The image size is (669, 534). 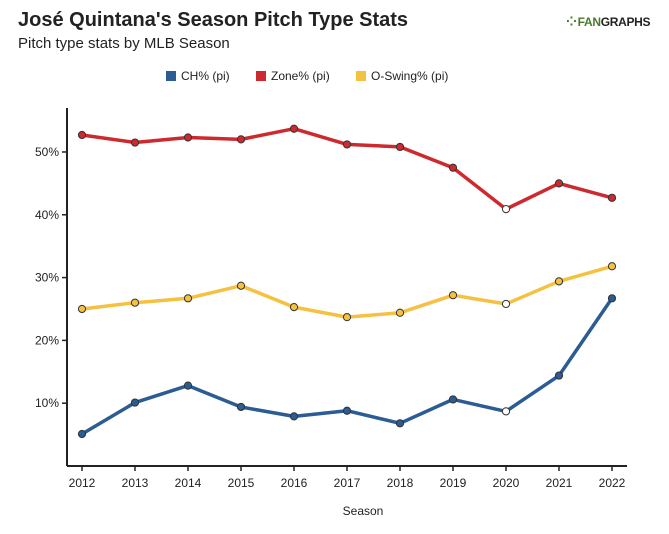 I want to click on y-tick-label: 50%, so click(x=47, y=152).